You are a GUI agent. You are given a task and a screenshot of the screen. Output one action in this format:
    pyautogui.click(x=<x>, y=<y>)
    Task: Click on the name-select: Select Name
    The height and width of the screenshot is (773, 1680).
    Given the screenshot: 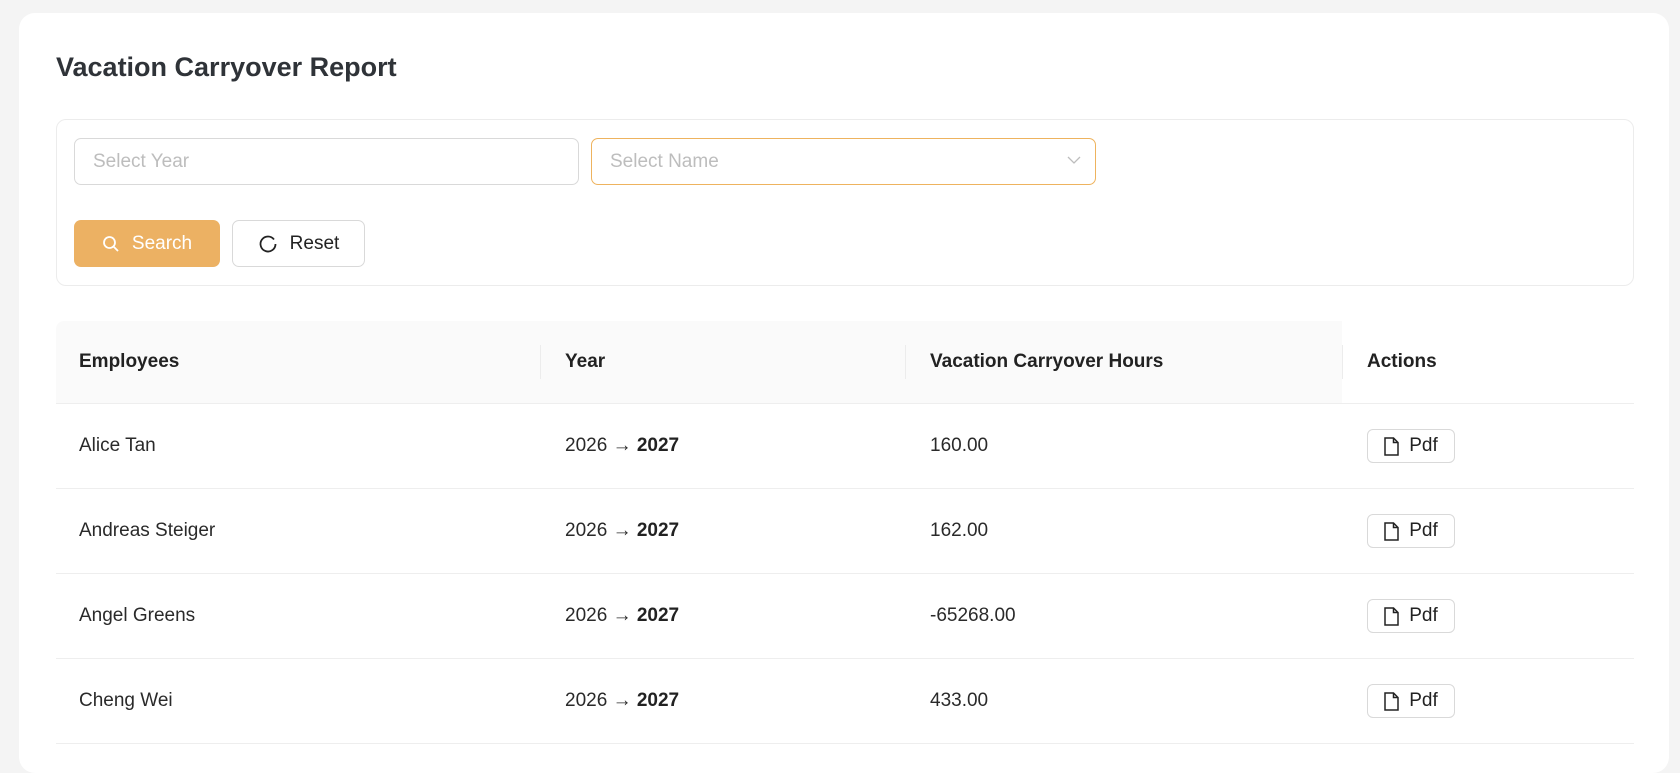 What is the action you would take?
    pyautogui.click(x=843, y=161)
    